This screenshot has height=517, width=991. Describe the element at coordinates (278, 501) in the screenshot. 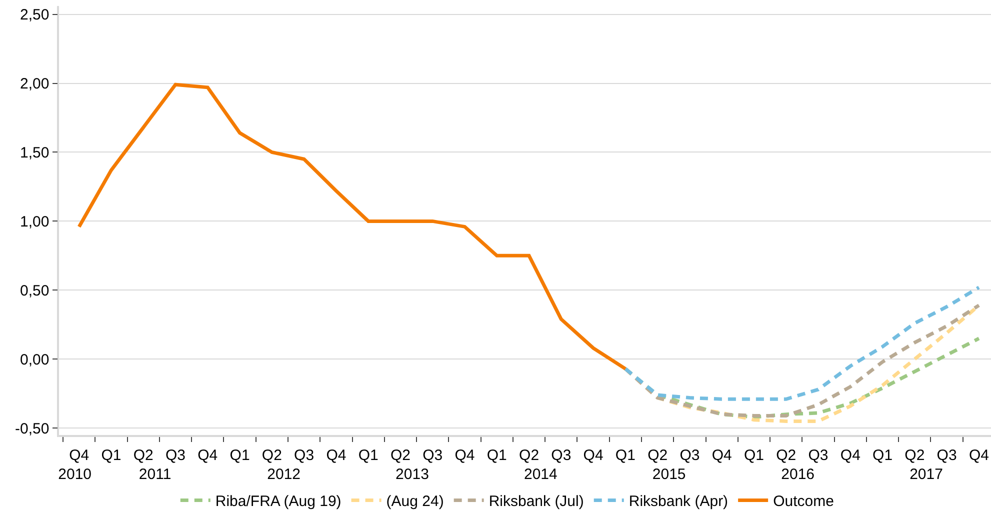

I see `legend-label: Riba/FRA (Aug 19)` at that location.